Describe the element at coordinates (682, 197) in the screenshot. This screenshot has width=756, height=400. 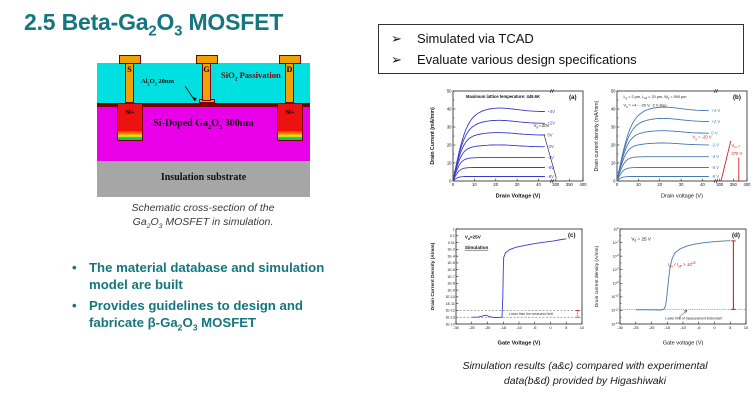
I see `svg-text: Drain voltage (V)` at that location.